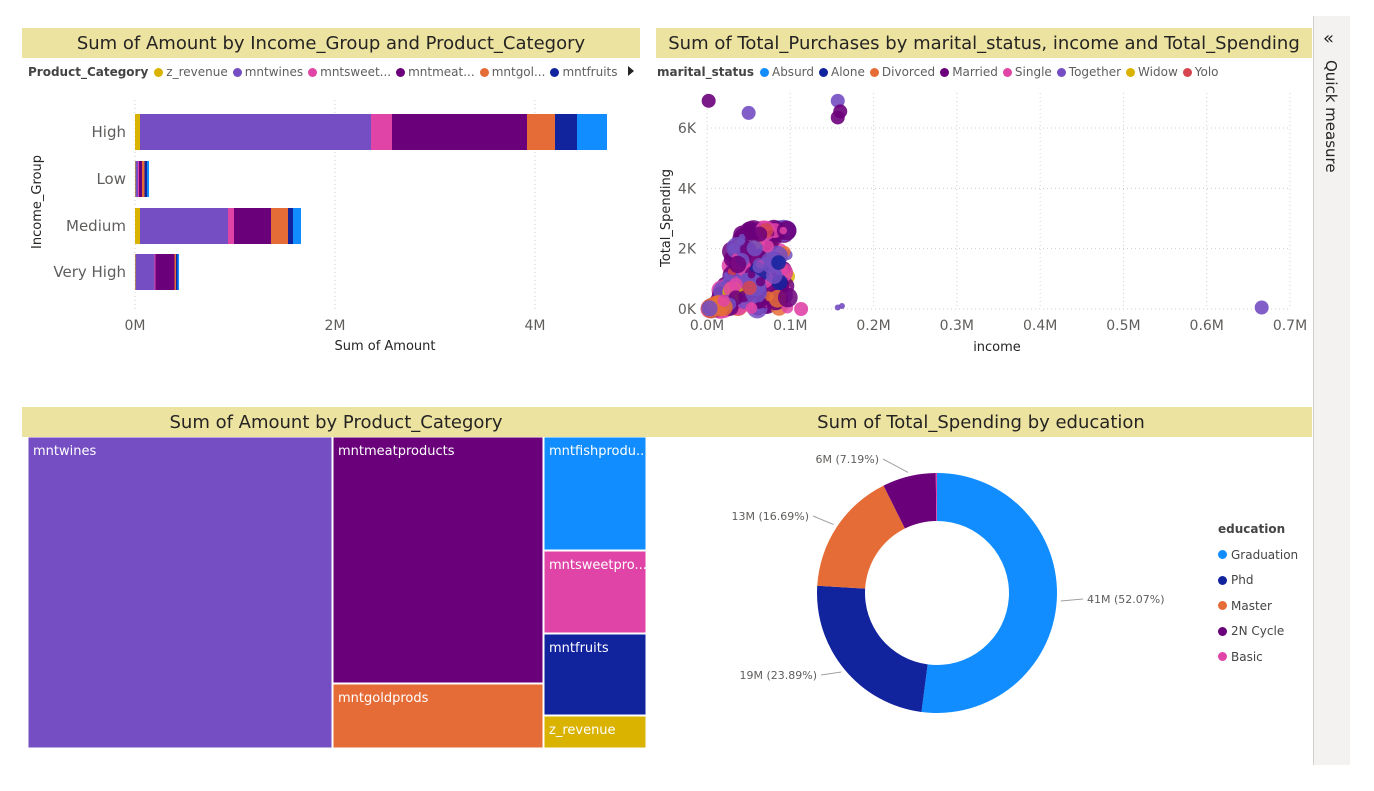 This screenshot has width=1374, height=791. What do you see at coordinates (1089, 72) in the screenshot?
I see `legend-item-together: Together` at bounding box center [1089, 72].